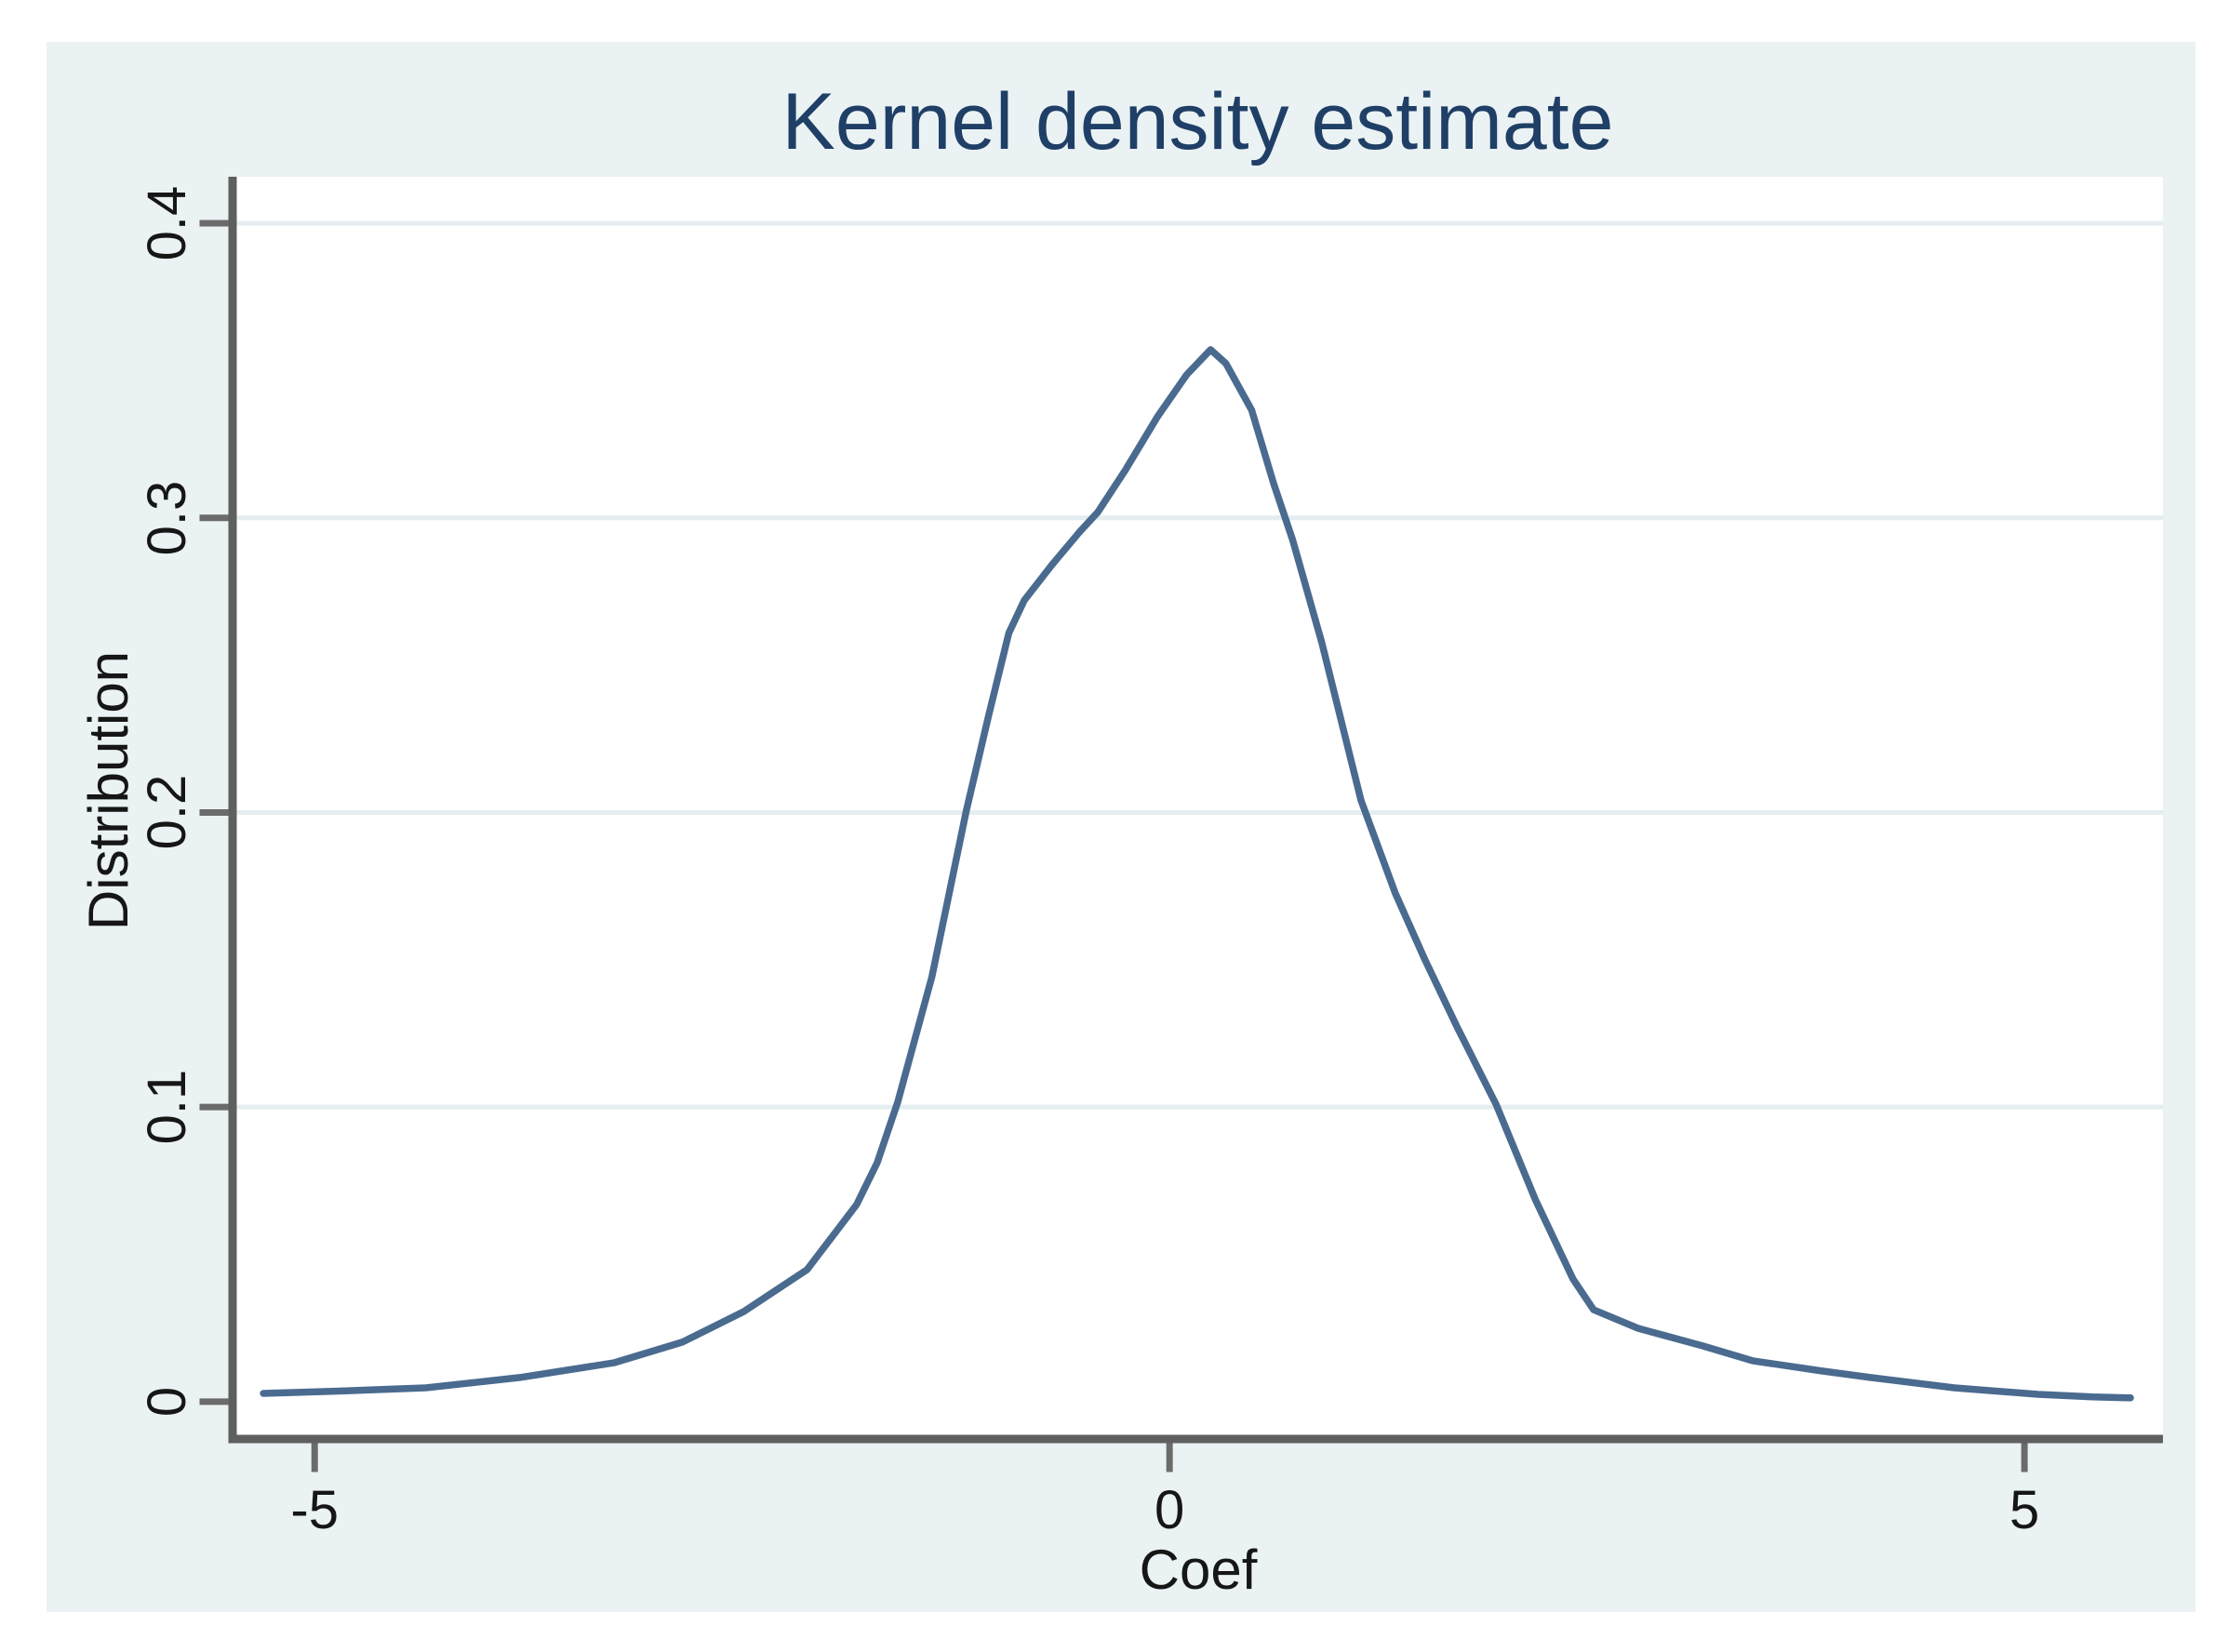 The width and height of the screenshot is (2229, 1652). What do you see at coordinates (167, 223) in the screenshot?
I see `y-tick-label: 0.4` at bounding box center [167, 223].